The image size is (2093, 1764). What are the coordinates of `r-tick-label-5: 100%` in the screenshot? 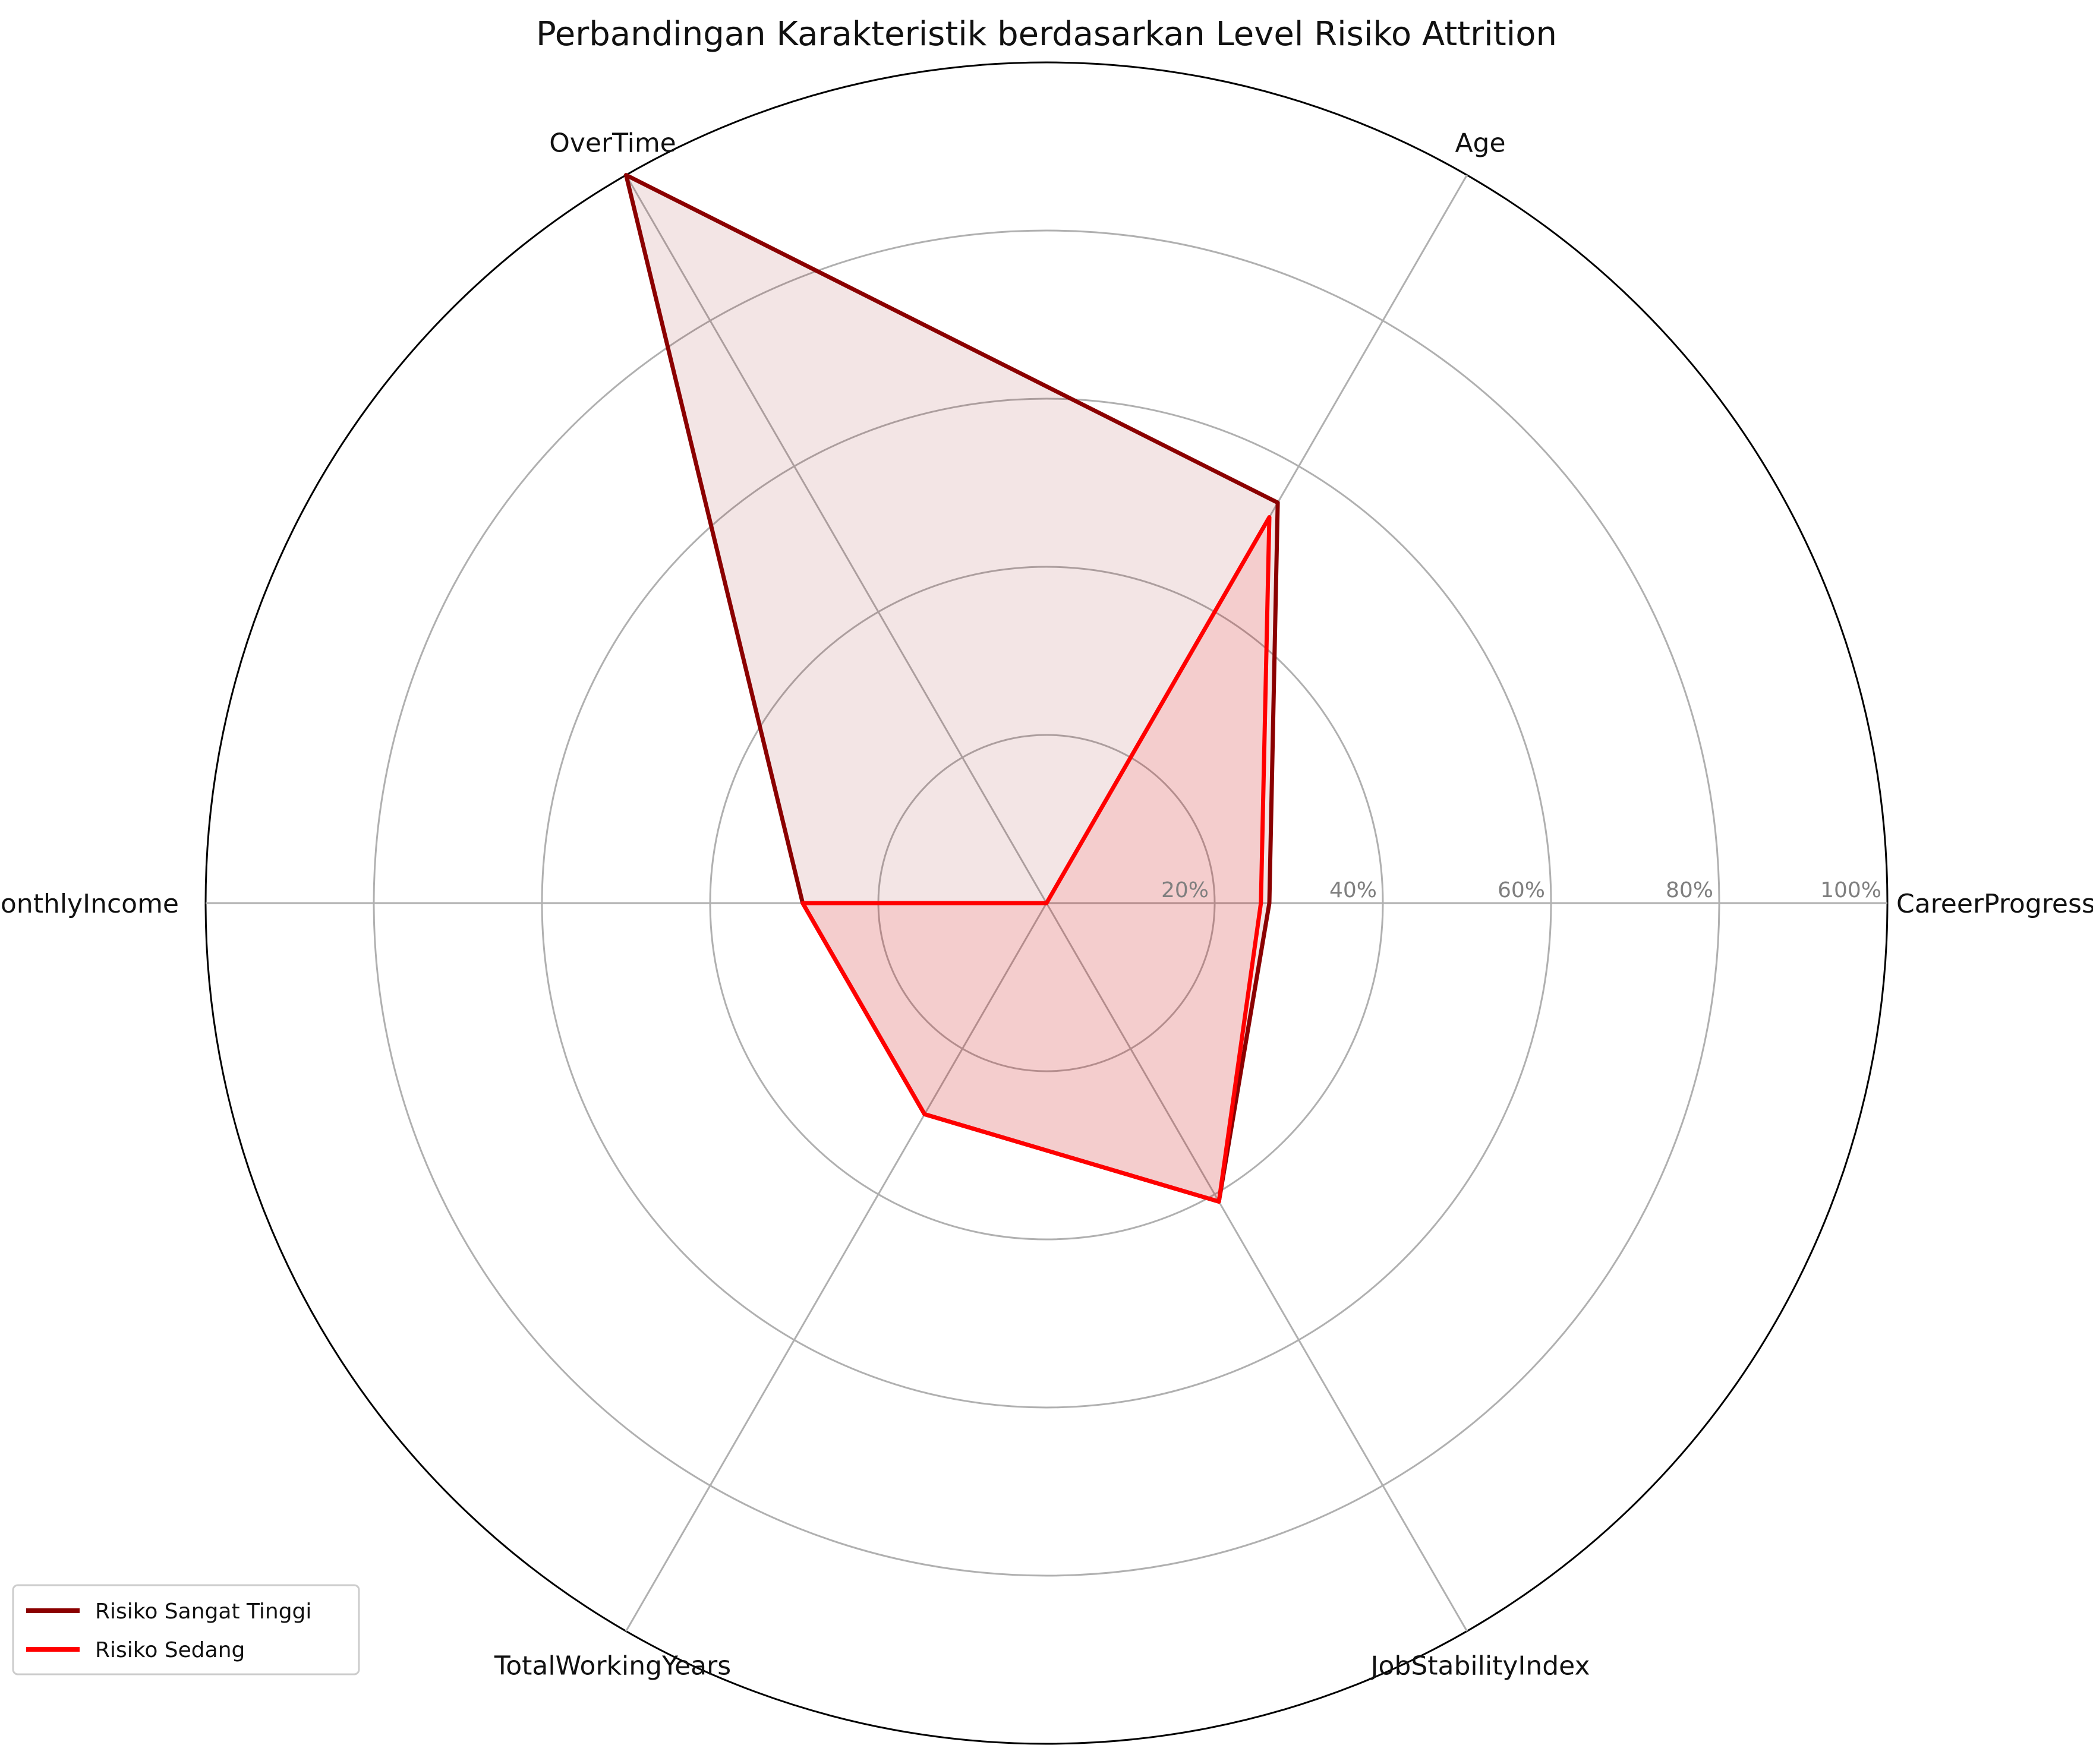 It's located at (1850, 890).